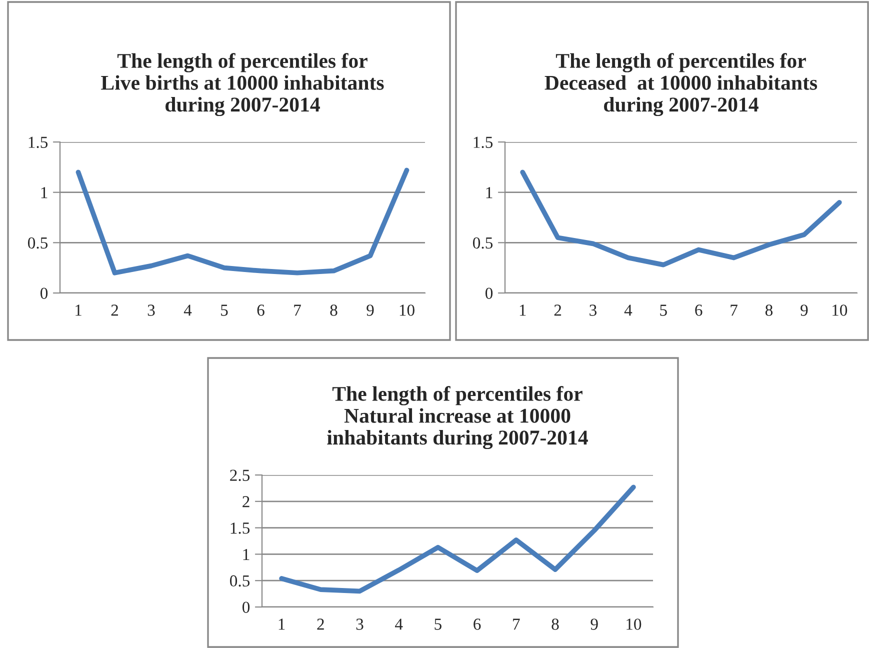  What do you see at coordinates (246, 502) in the screenshot?
I see `y-tick-label: 2` at bounding box center [246, 502].